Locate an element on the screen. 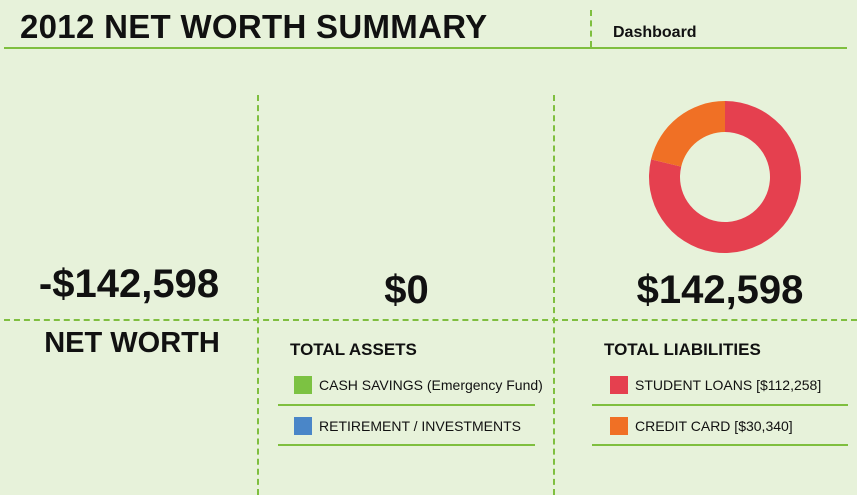 This screenshot has width=857, height=495. donut-slice-student-loans is located at coordinates (725, 177).